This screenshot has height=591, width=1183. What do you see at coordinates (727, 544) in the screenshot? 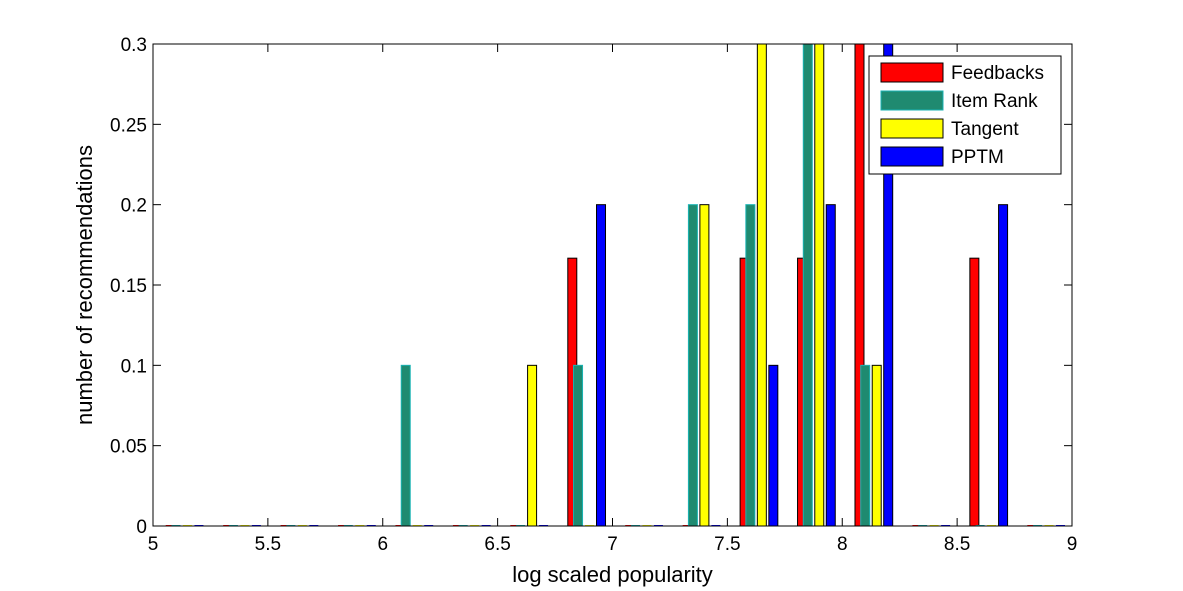
I see `x-tick-label: 7.5` at bounding box center [727, 544].